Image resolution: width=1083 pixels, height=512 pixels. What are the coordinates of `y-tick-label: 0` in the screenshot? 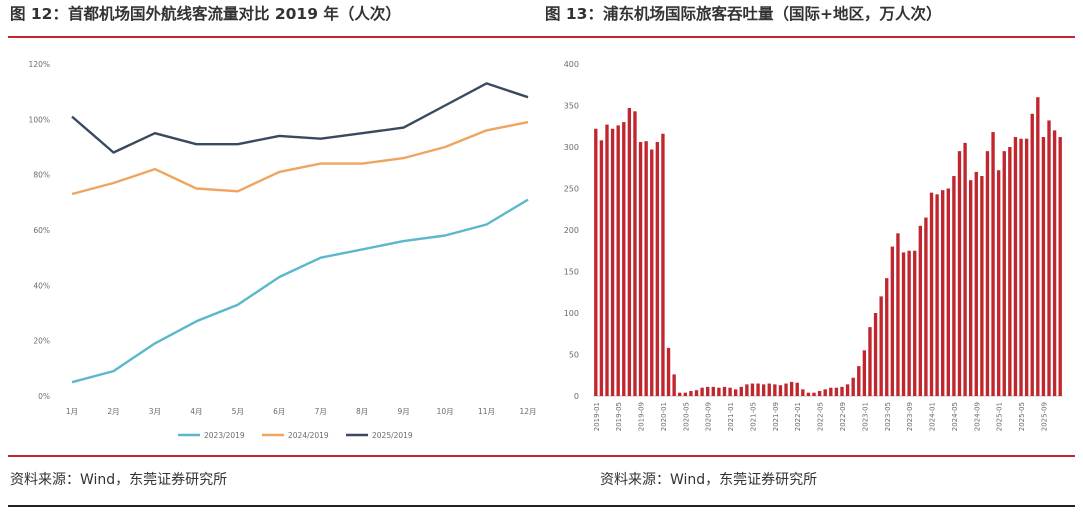 It's located at (576, 396).